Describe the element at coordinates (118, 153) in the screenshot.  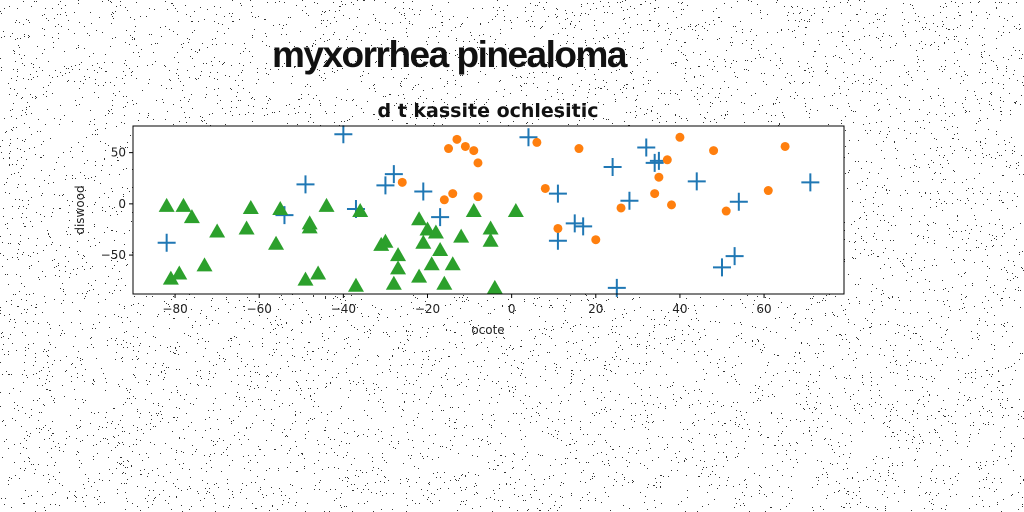
I see `y-tick-label: 50` at that location.